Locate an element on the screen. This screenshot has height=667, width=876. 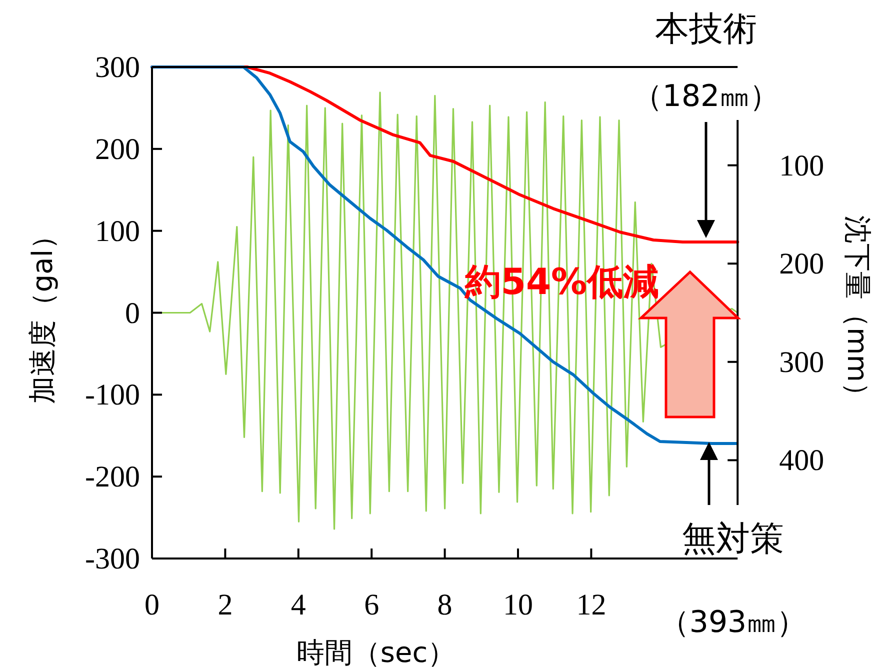
y-tick-label: 0 is located at coordinates (132, 313).